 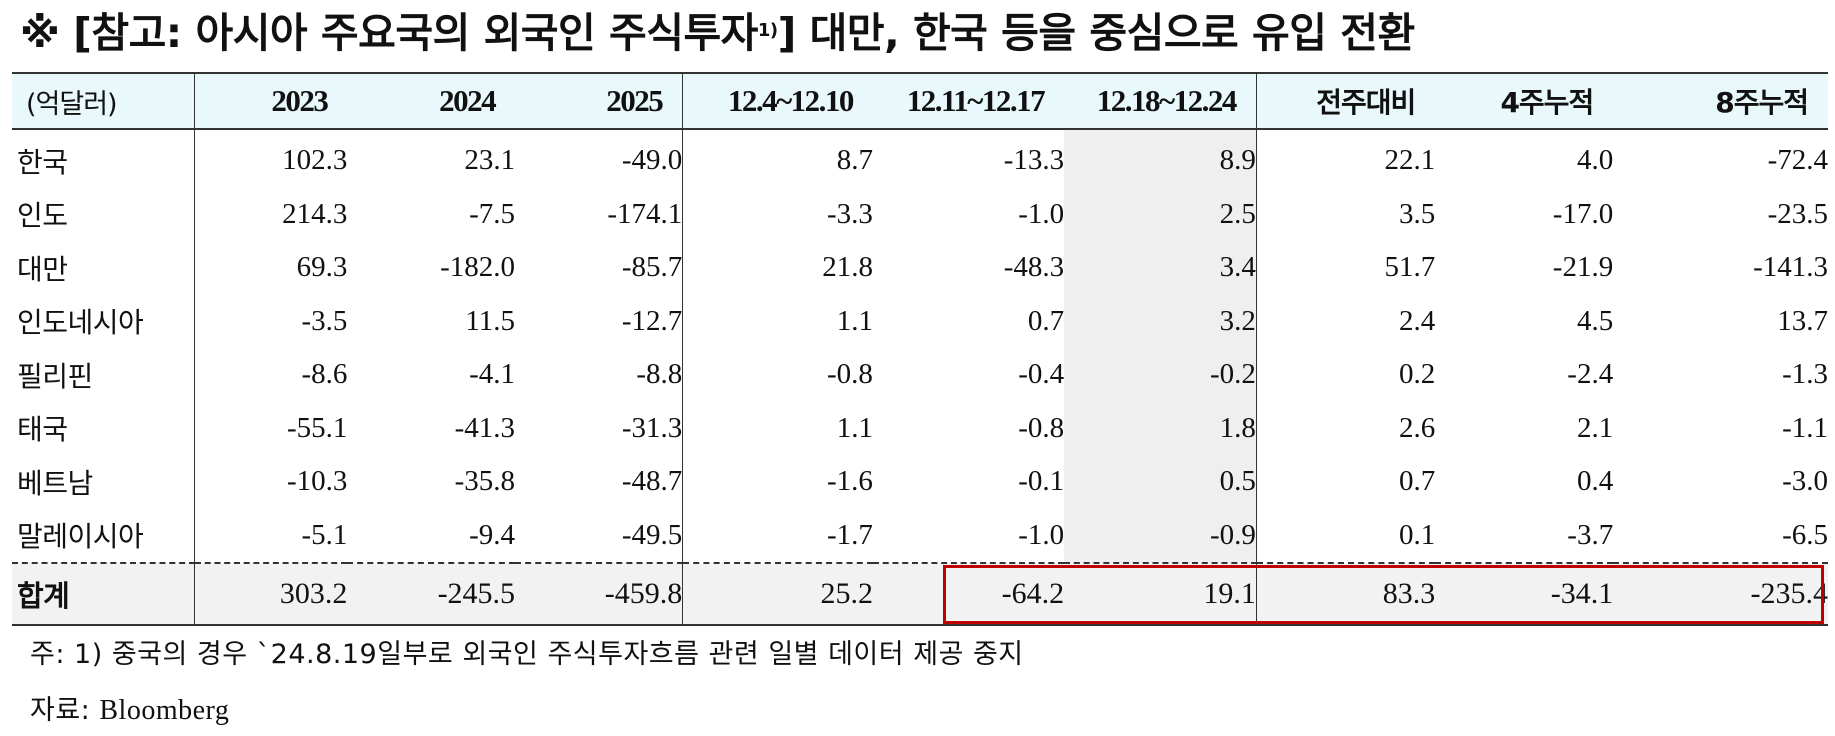 What do you see at coordinates (1802, 320) in the screenshot?
I see `value-cell: 13.7` at bounding box center [1802, 320].